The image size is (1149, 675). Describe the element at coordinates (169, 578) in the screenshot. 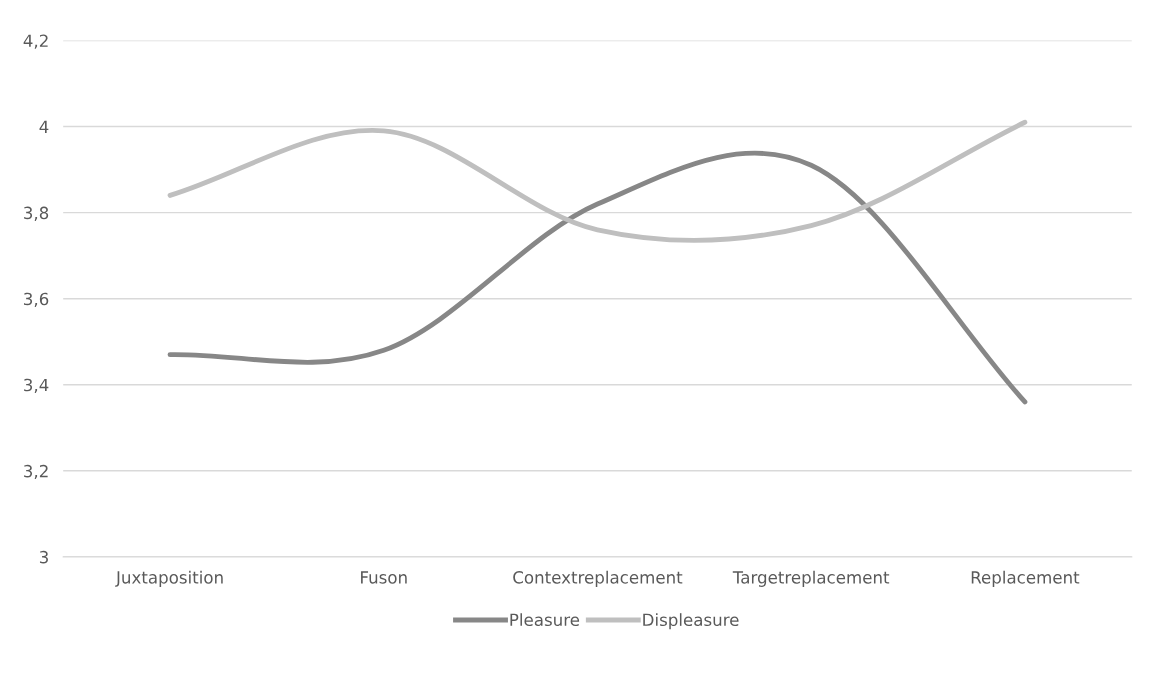

I see `x-tick-label: Juxtaposition` at that location.